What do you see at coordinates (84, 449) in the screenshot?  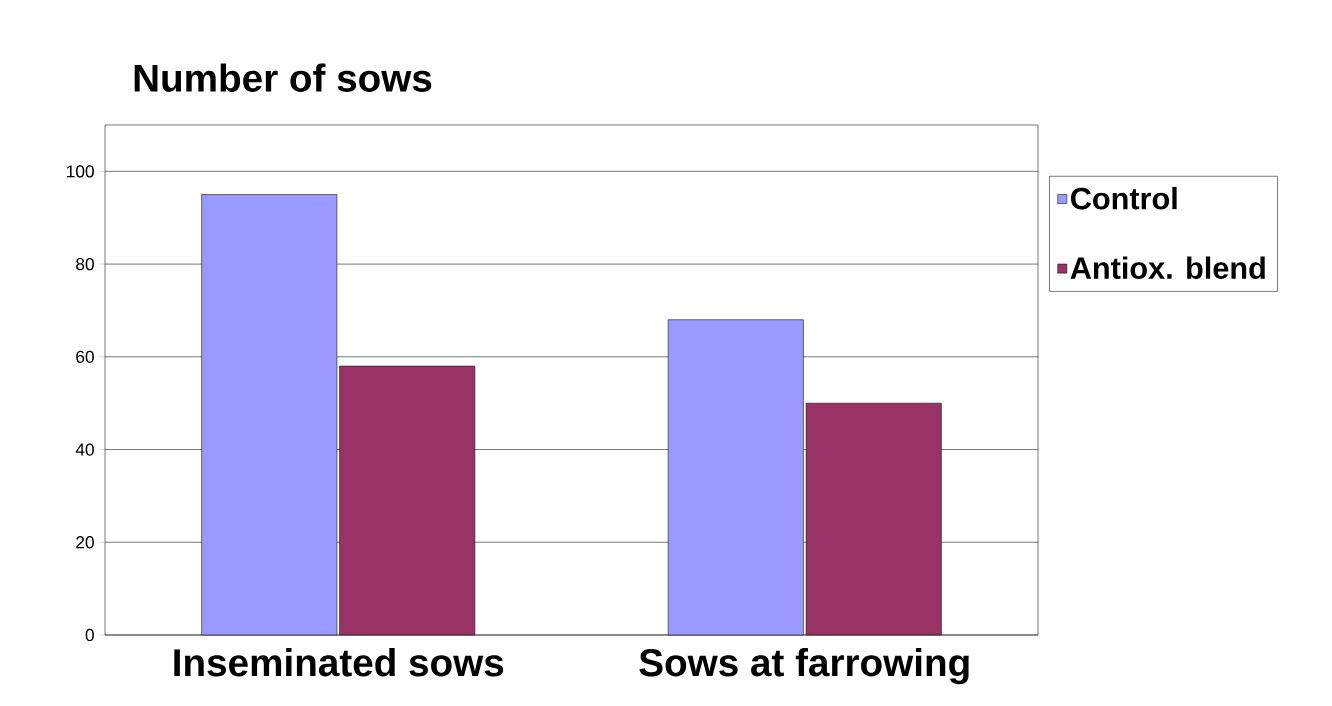 I see `y-tick-label: 40` at bounding box center [84, 449].